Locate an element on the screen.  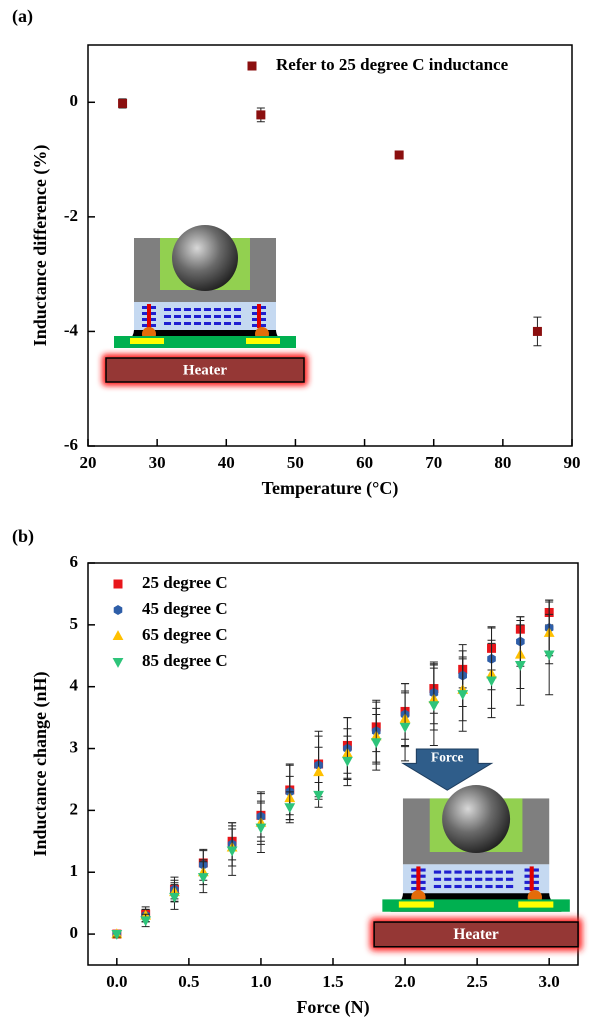
x-tick-label: 2.0 is located at coordinates (404, 981).